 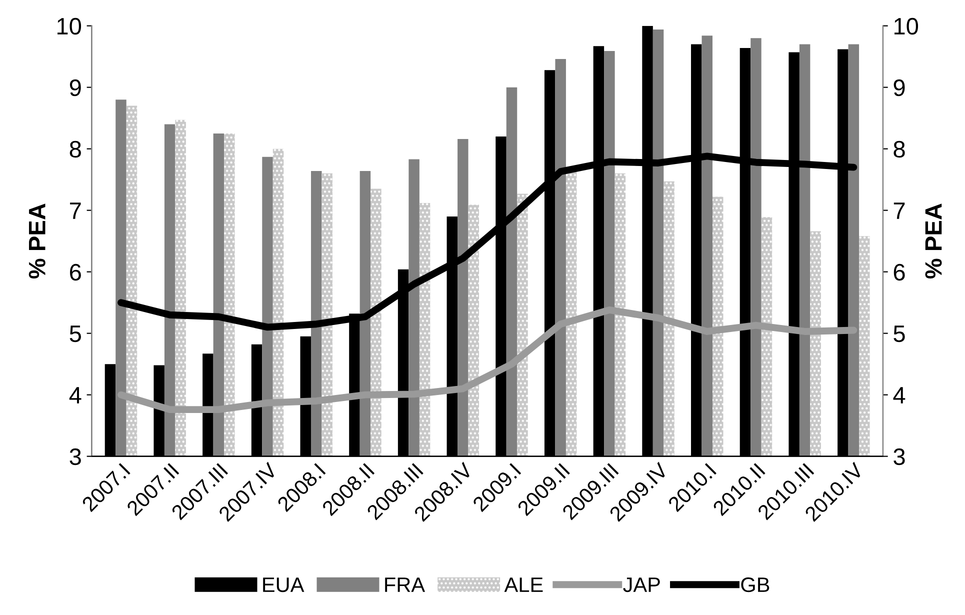 I want to click on legend-label: ALE, so click(x=523, y=585).